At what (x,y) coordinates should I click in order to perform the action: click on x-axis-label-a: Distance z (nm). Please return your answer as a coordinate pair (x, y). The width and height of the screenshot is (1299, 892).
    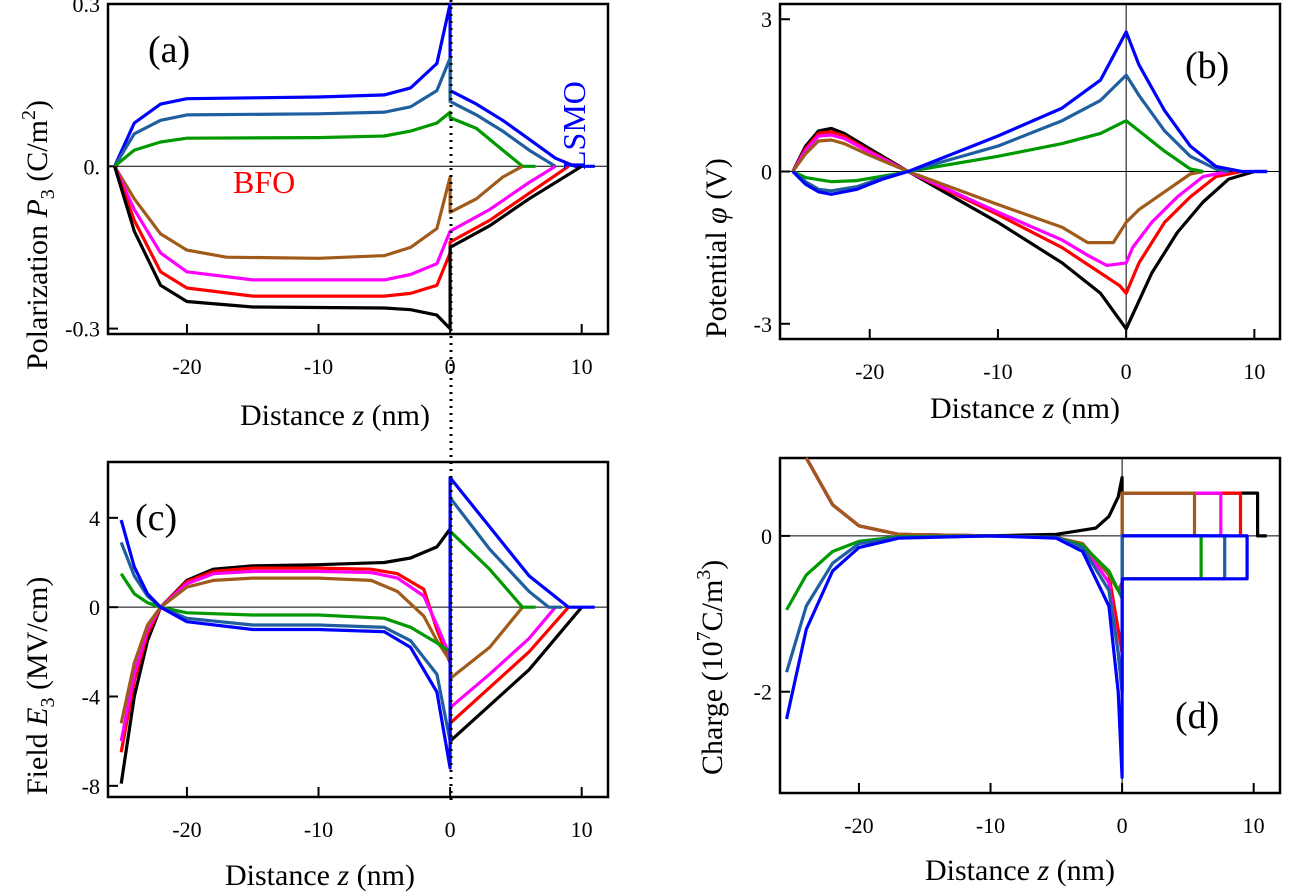
    Looking at the image, I should click on (335, 415).